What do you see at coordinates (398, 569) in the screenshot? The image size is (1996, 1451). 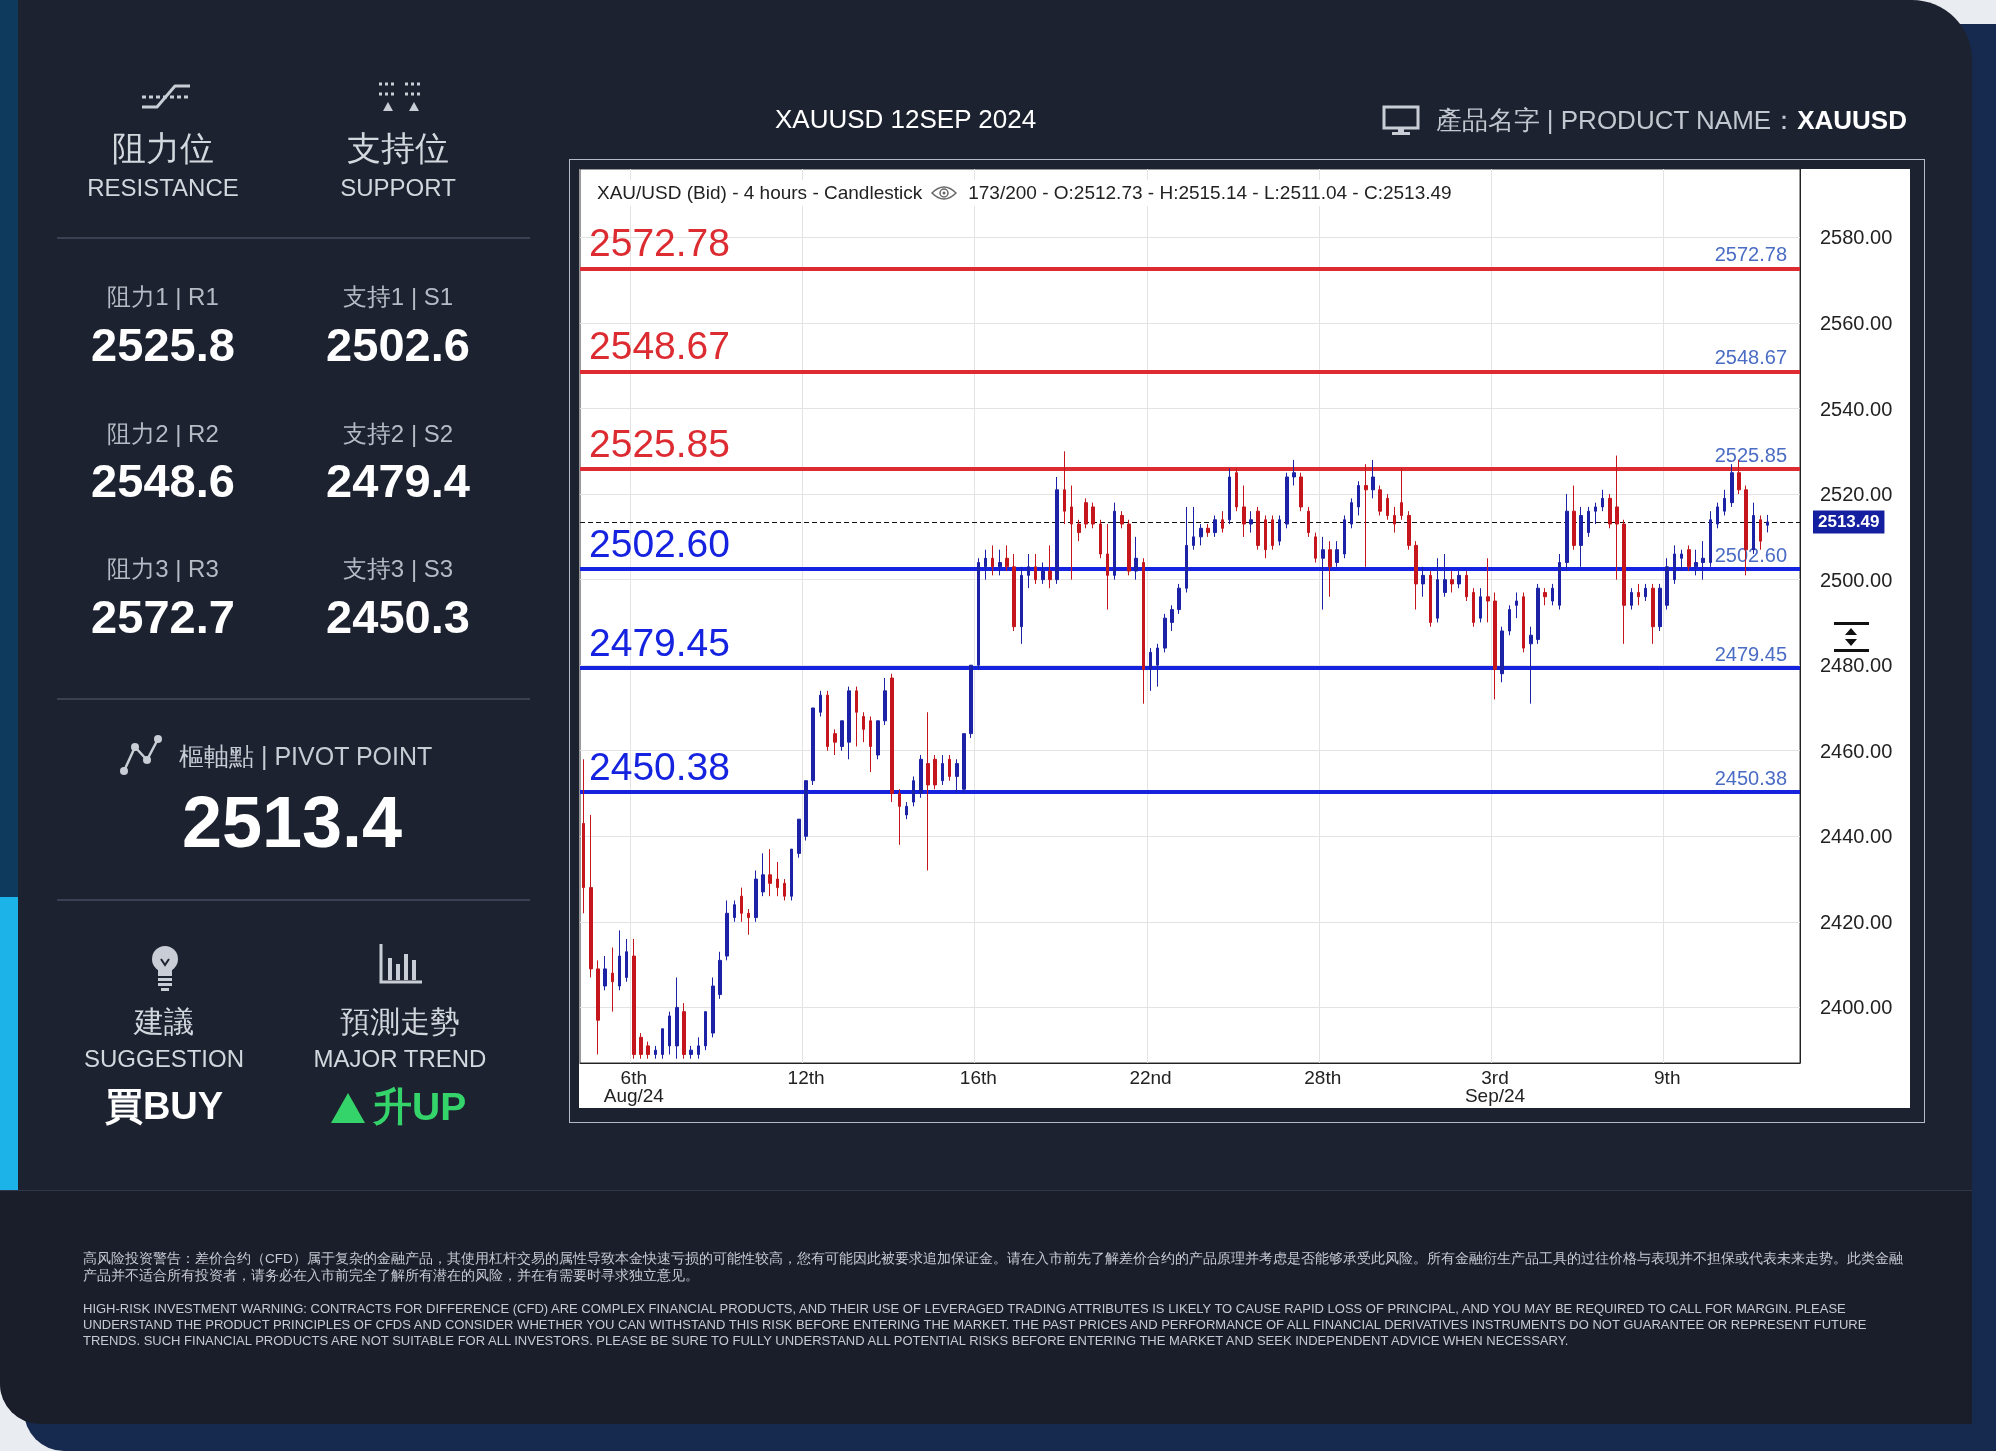 I see `text: 支持3 | S3` at bounding box center [398, 569].